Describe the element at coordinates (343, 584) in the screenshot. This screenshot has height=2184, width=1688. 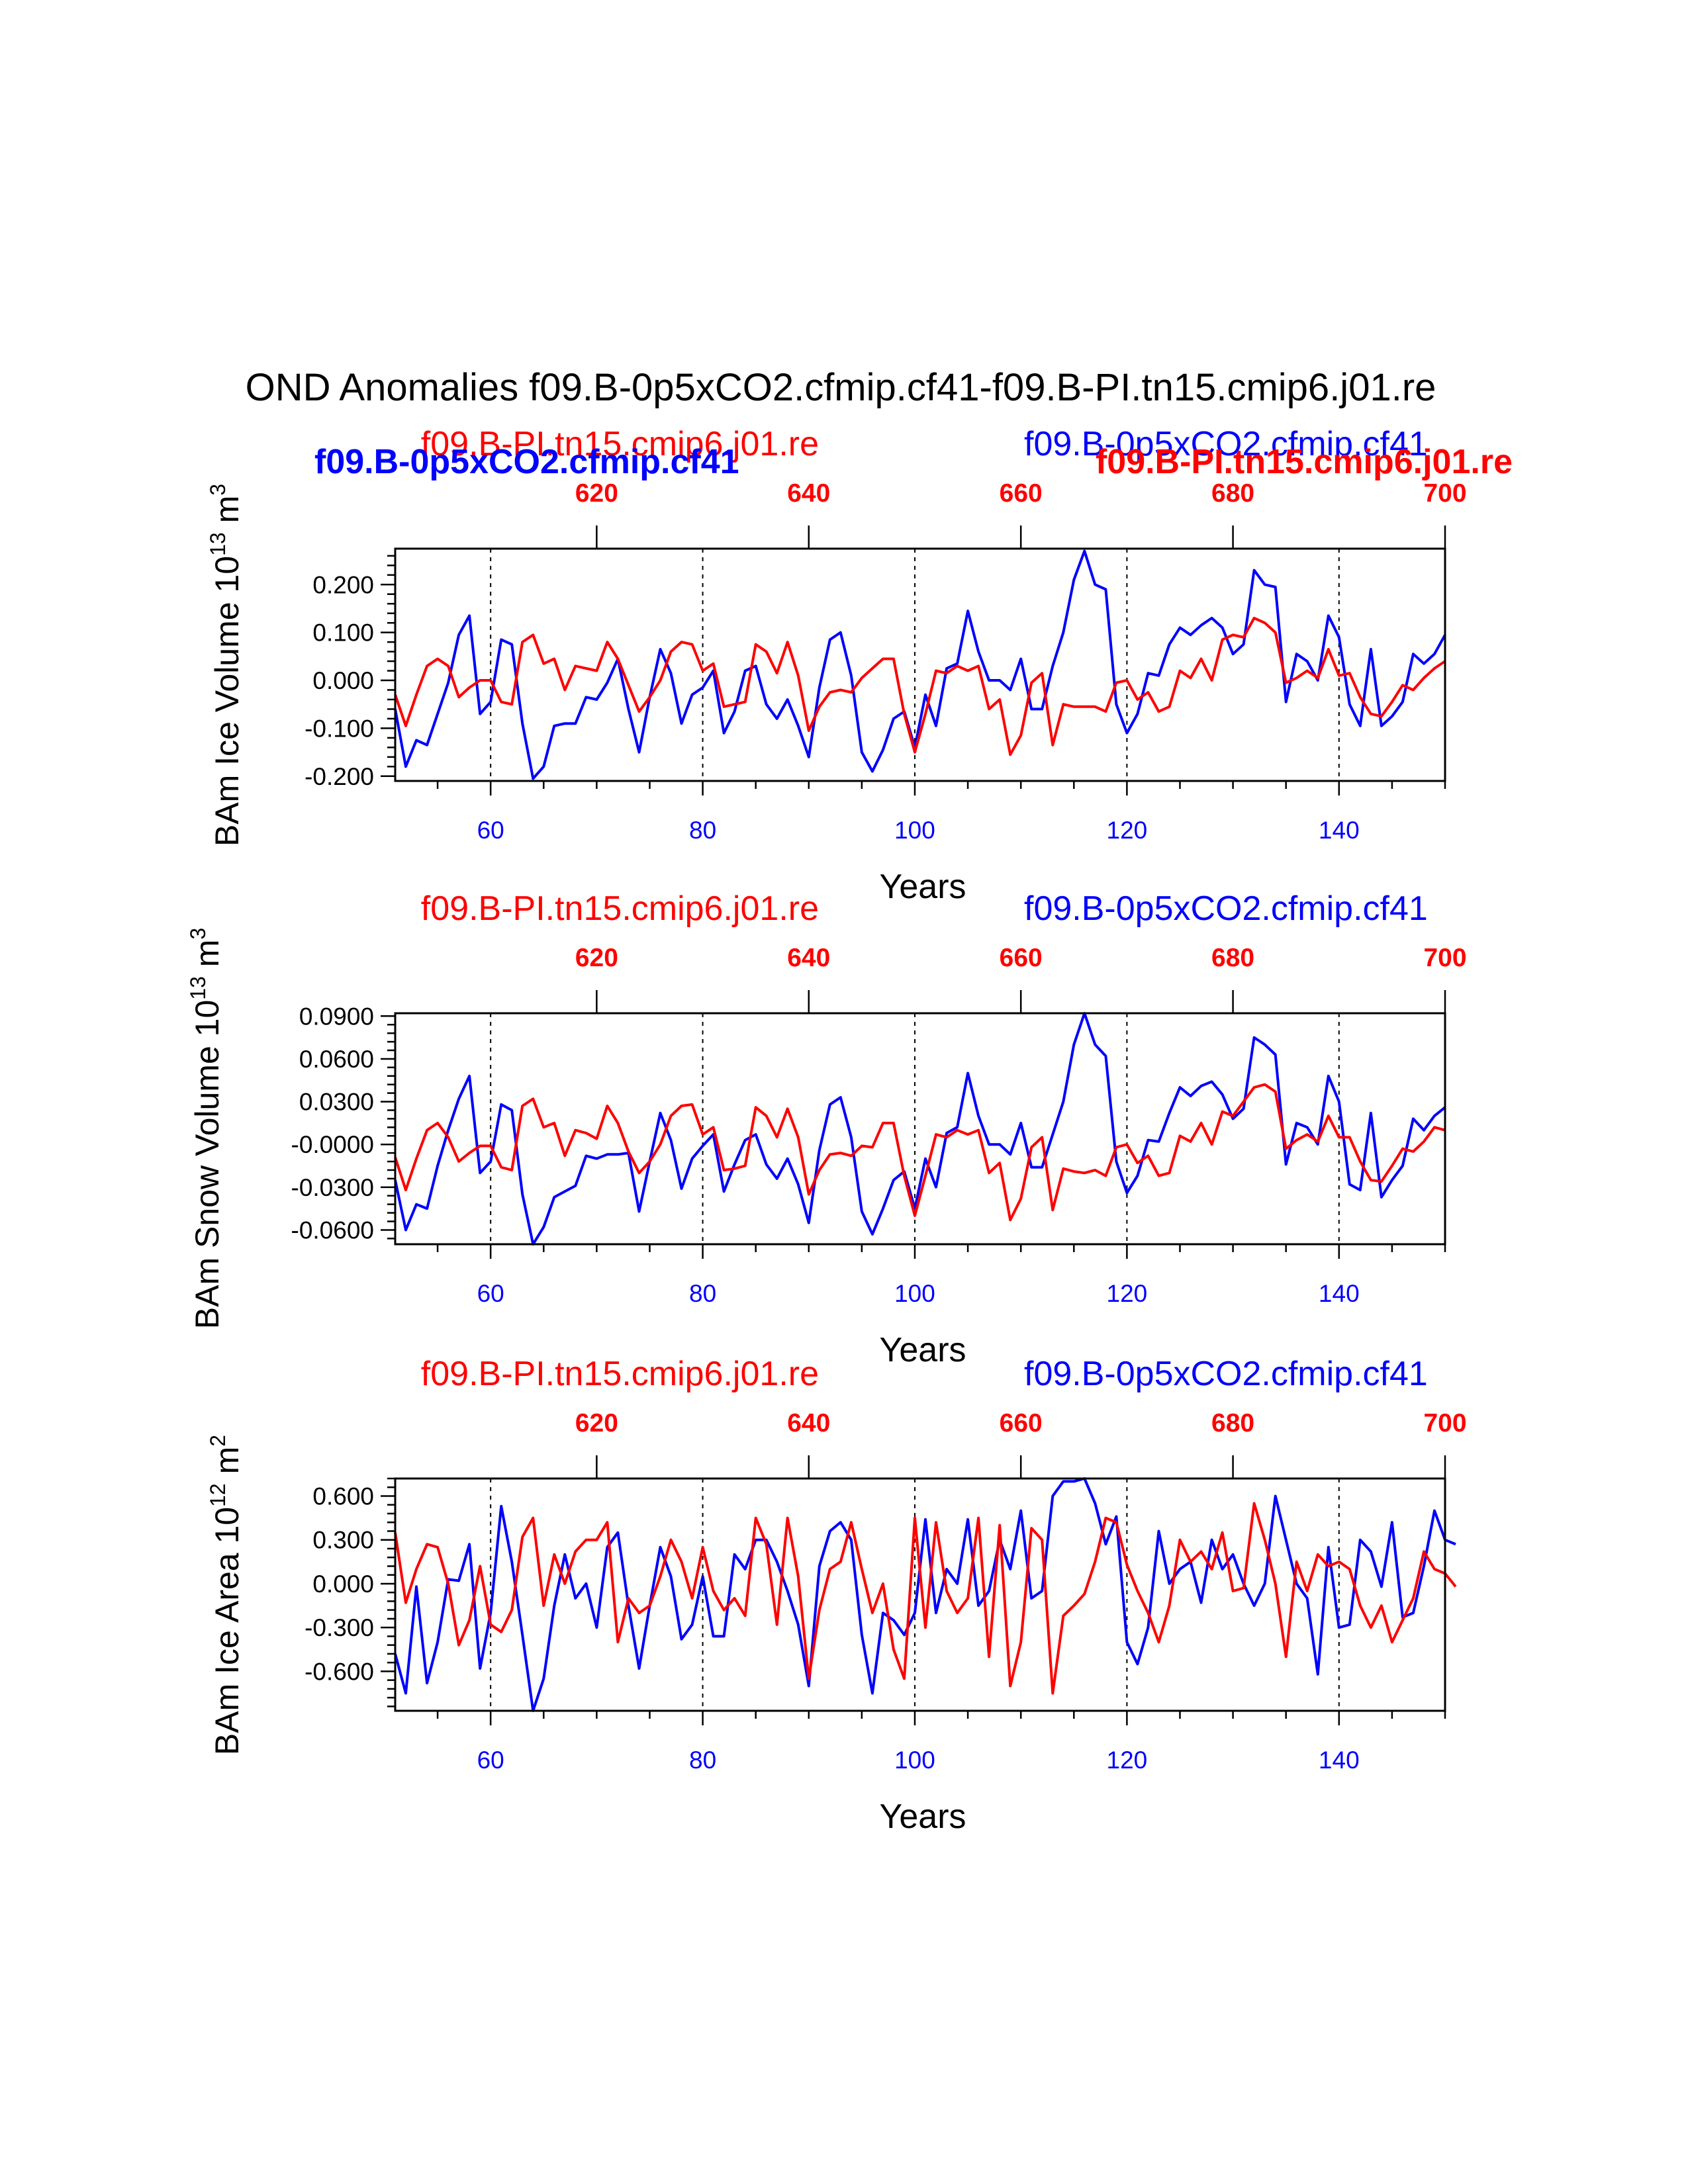
I see `y-tick-label: 0.200` at that location.